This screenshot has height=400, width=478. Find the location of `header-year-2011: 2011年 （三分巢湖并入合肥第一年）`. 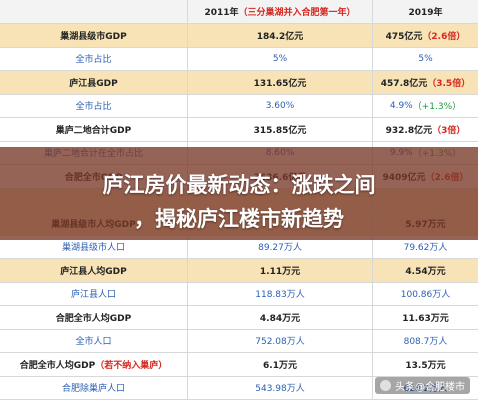

header-year-2011: 2011年 （三分巢湖并入合肥第一年） is located at coordinates (280, 12).